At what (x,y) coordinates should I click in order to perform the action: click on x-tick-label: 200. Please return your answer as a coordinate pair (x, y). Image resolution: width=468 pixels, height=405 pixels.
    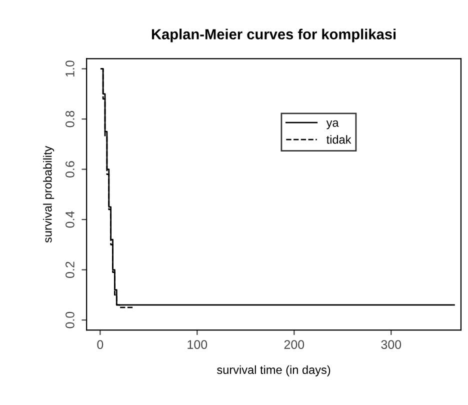
    Looking at the image, I should click on (294, 344).